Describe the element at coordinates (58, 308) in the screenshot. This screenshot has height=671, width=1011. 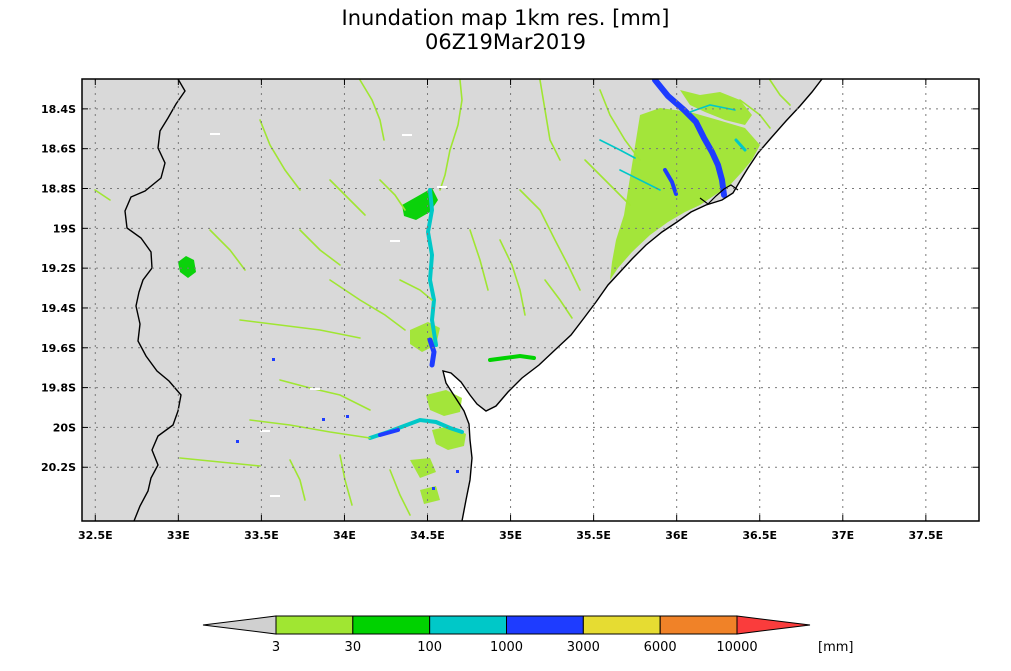
I see `lat-tick-label: 19.4S` at that location.